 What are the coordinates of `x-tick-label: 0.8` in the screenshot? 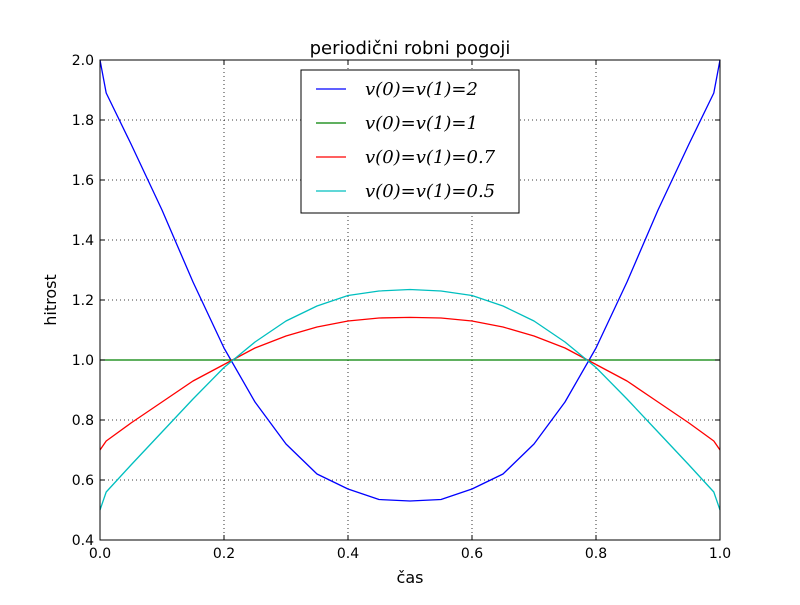 It's located at (596, 554).